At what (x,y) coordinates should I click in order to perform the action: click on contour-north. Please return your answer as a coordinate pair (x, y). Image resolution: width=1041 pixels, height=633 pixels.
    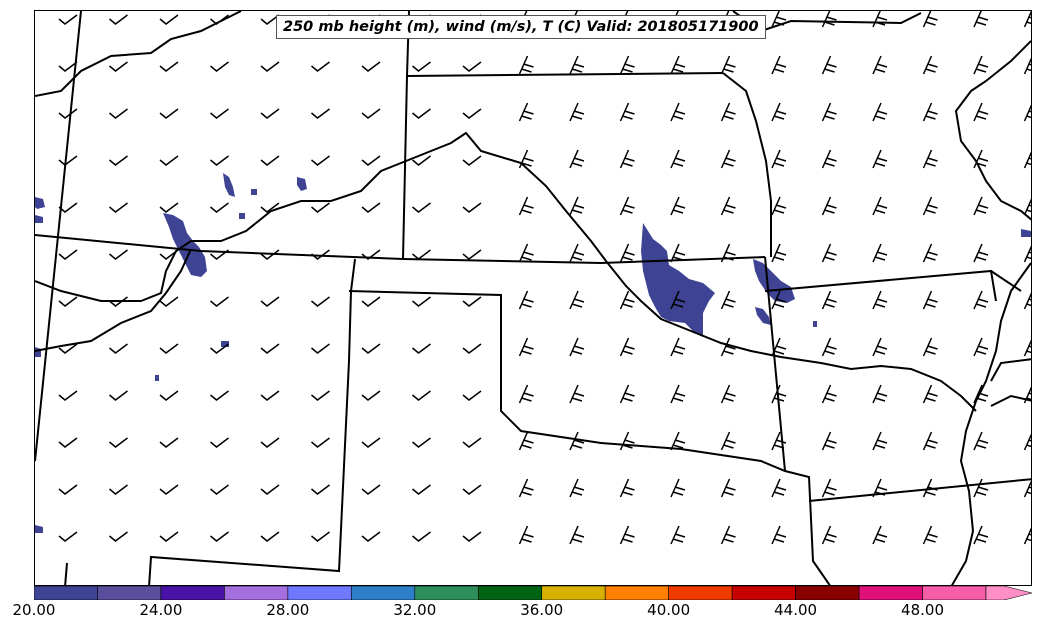
    Looking at the image, I should click on (138, 54).